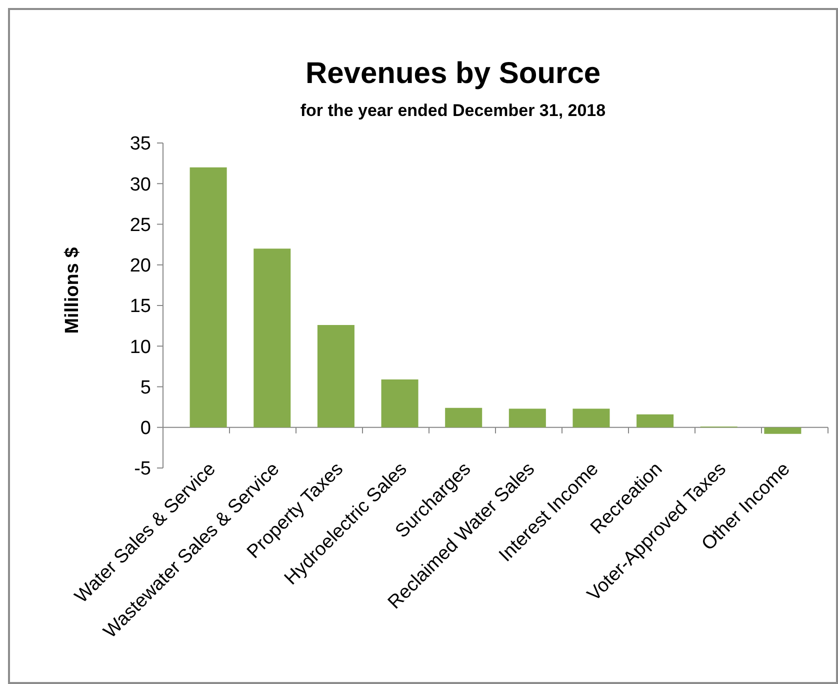 Image resolution: width=838 pixels, height=684 pixels. What do you see at coordinates (142, 469) in the screenshot?
I see `y-tick-label: -5` at bounding box center [142, 469].